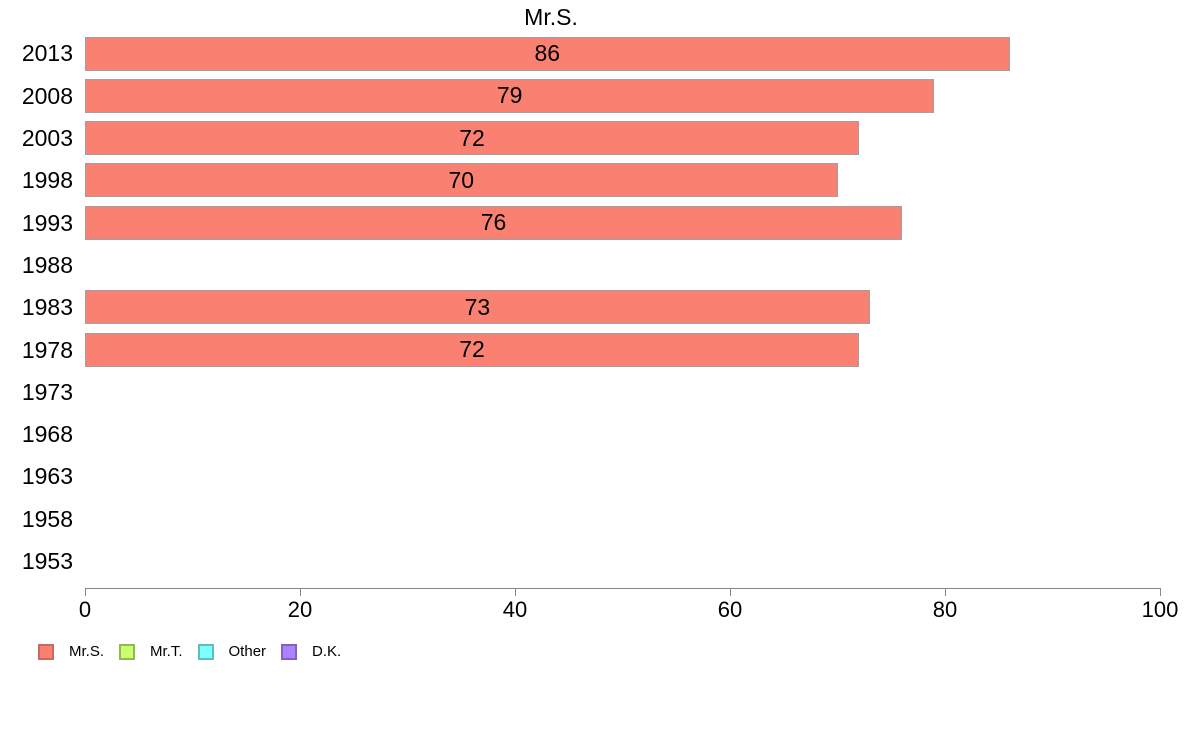 This screenshot has width=1188, height=736. I want to click on legend-item: Mr.T., so click(151, 651).